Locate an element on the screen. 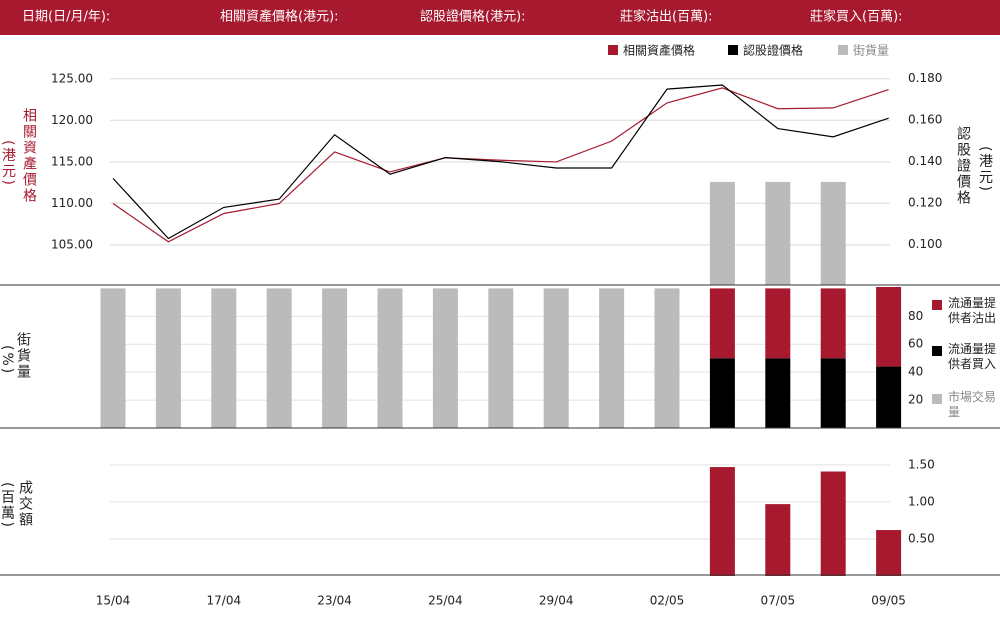 The height and width of the screenshot is (620, 1000). header-bar is located at coordinates (500, 17).